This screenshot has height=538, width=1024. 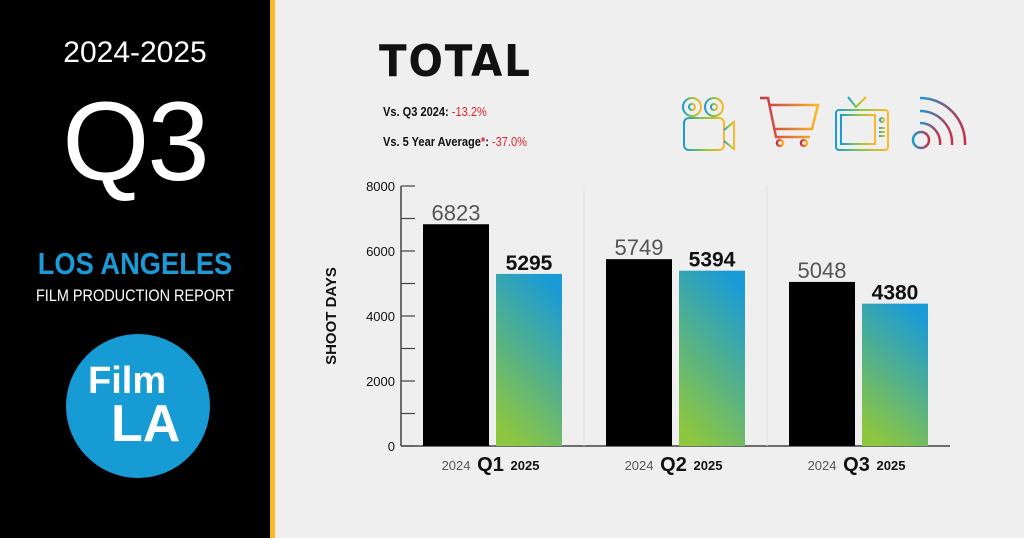 What do you see at coordinates (380, 316) in the screenshot?
I see `y-tick-label: 4000` at bounding box center [380, 316].